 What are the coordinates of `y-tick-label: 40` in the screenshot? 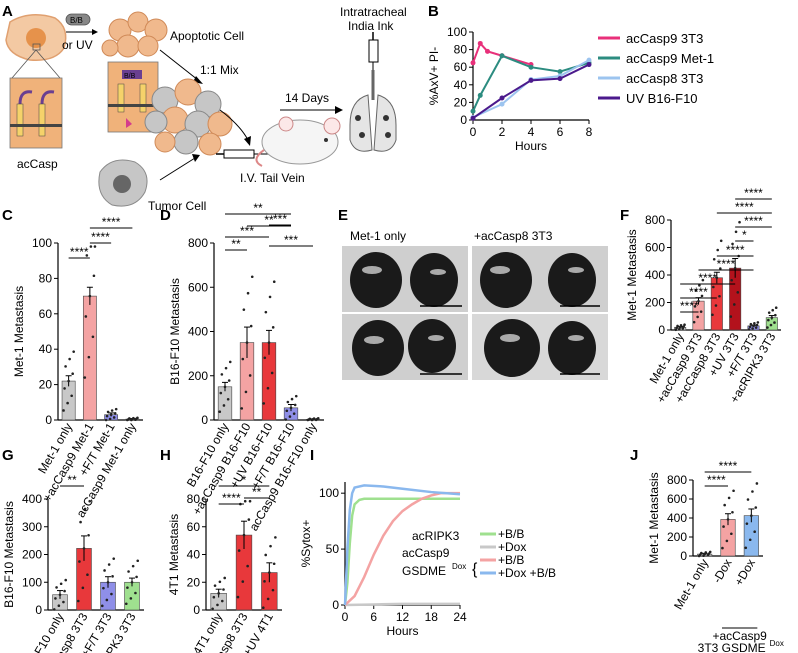 It's located at (46, 349).